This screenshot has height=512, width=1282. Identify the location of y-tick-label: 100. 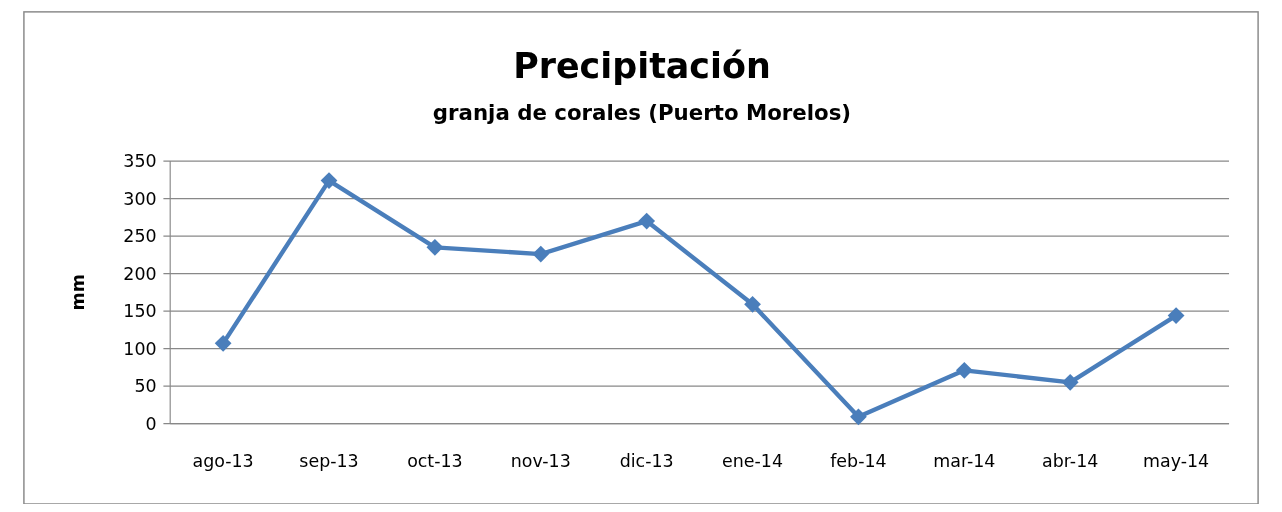
(140, 348).